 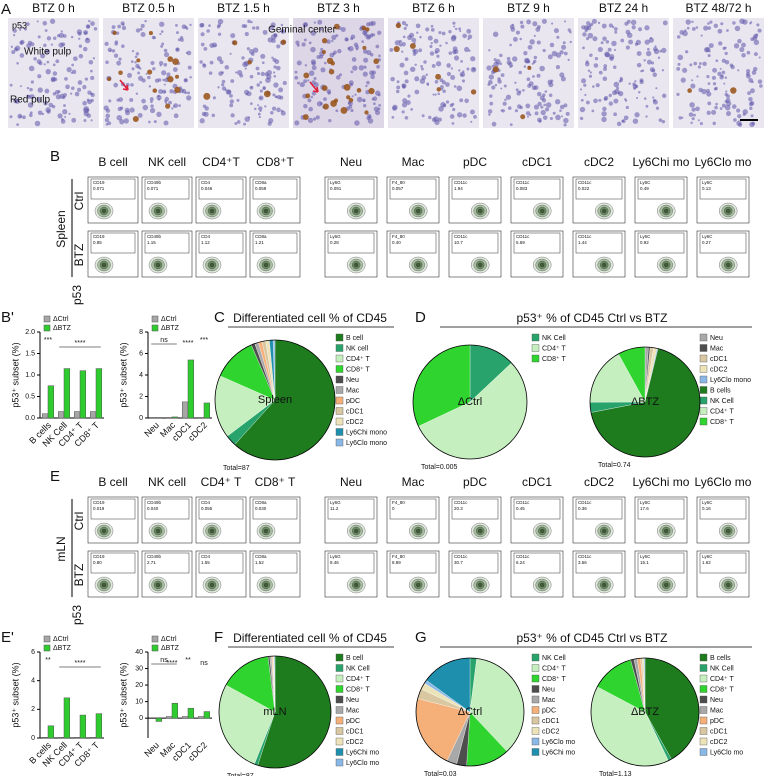 What do you see at coordinates (355, 731) in the screenshot?
I see `legend-label: cDC1` at bounding box center [355, 731].